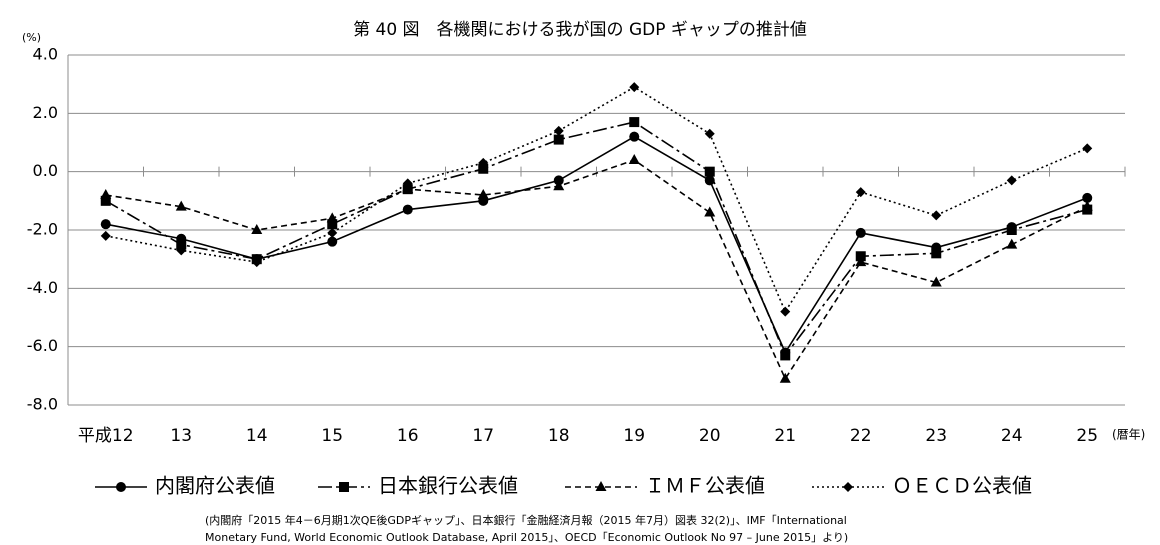 This screenshot has width=1160, height=545. I want to click on x-tick-label: 18, so click(559, 436).